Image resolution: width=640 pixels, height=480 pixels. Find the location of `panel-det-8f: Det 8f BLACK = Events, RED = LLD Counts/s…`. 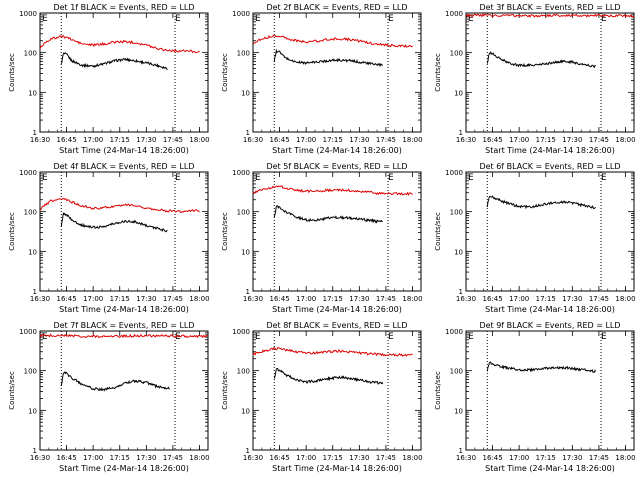

panel-det-8f: Det 8f BLACK = Events, RED = LLD Counts/s… is located at coordinates (322, 397).